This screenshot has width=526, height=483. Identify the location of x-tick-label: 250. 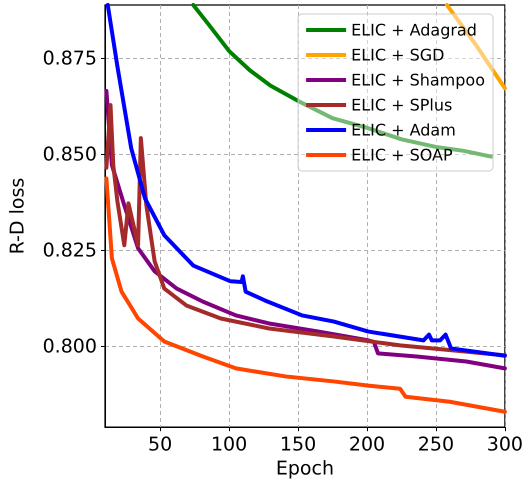
(436, 445).